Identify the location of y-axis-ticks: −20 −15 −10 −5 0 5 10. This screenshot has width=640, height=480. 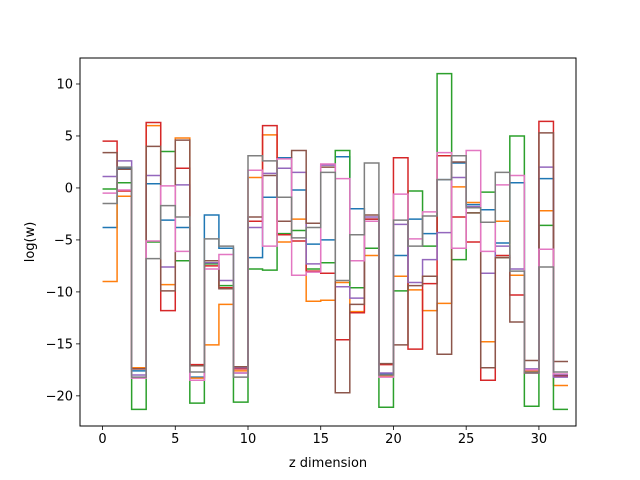
(63, 240).